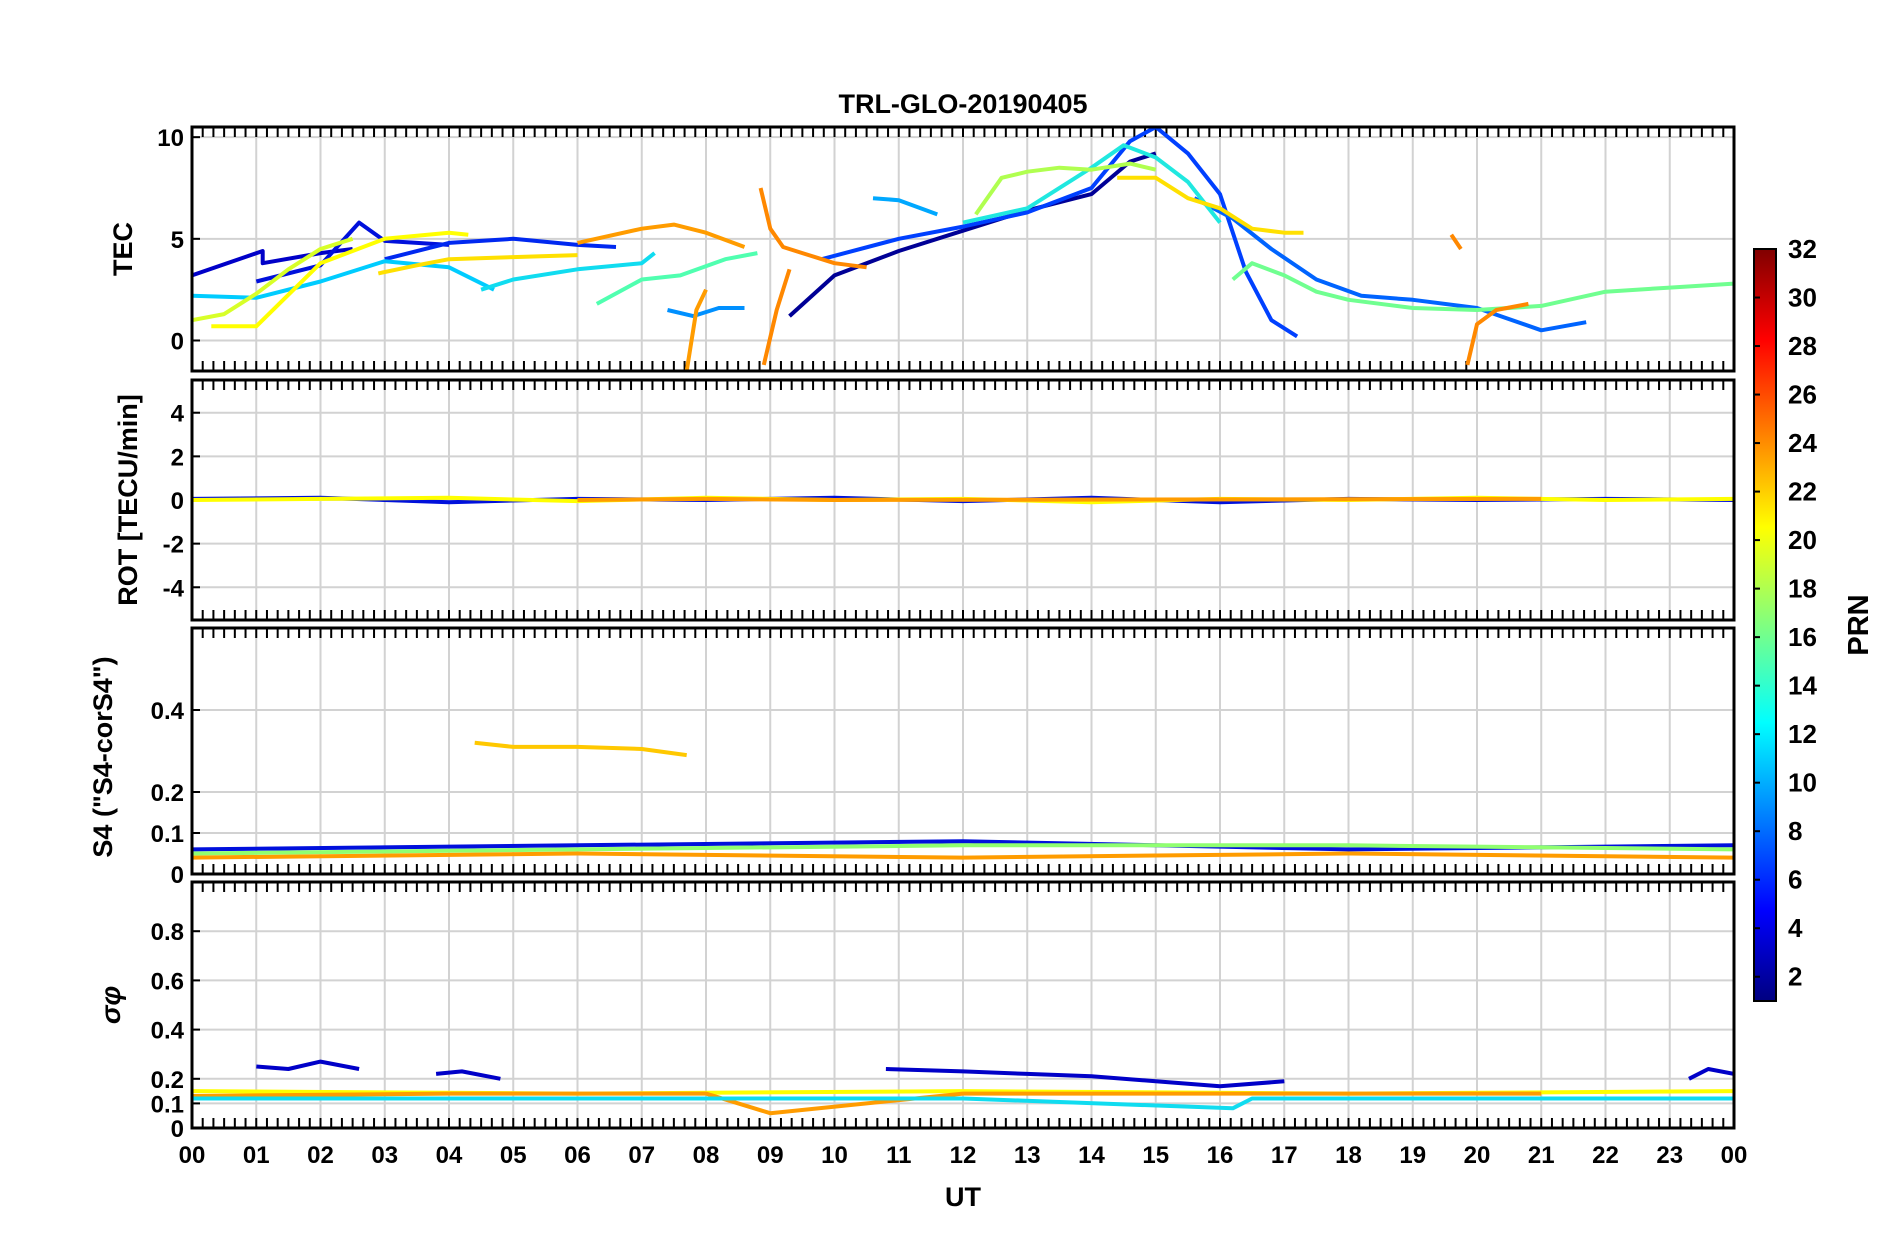  I want to click on colorbar-tick-label: 22, so click(1802, 492).